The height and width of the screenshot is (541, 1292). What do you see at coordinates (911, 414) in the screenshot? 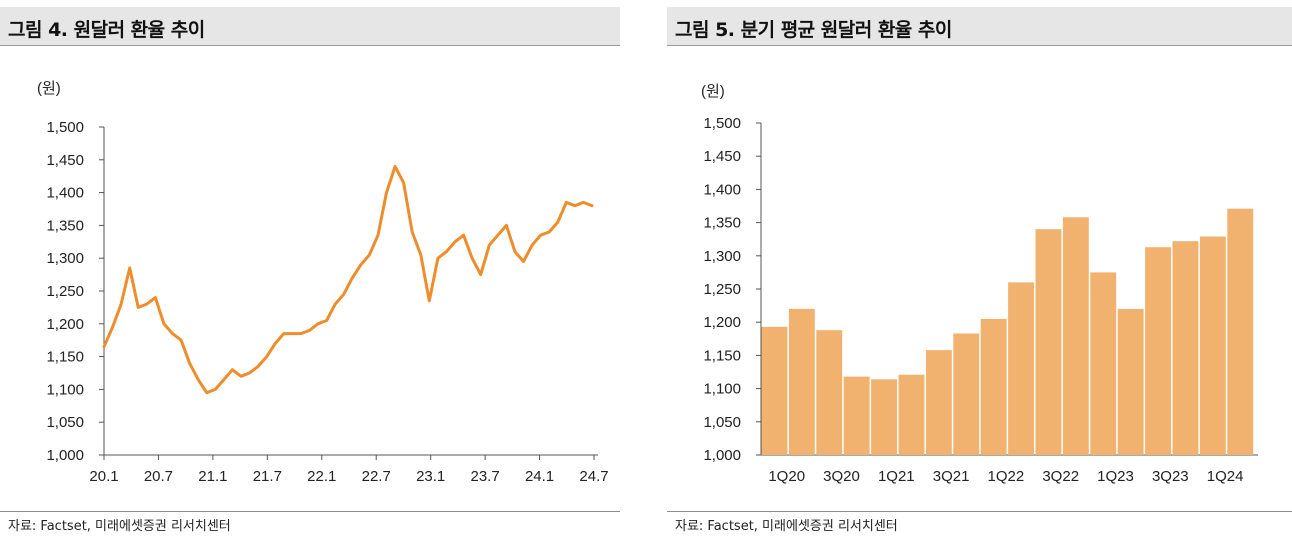
I see `bar-2Q21` at bounding box center [911, 414].